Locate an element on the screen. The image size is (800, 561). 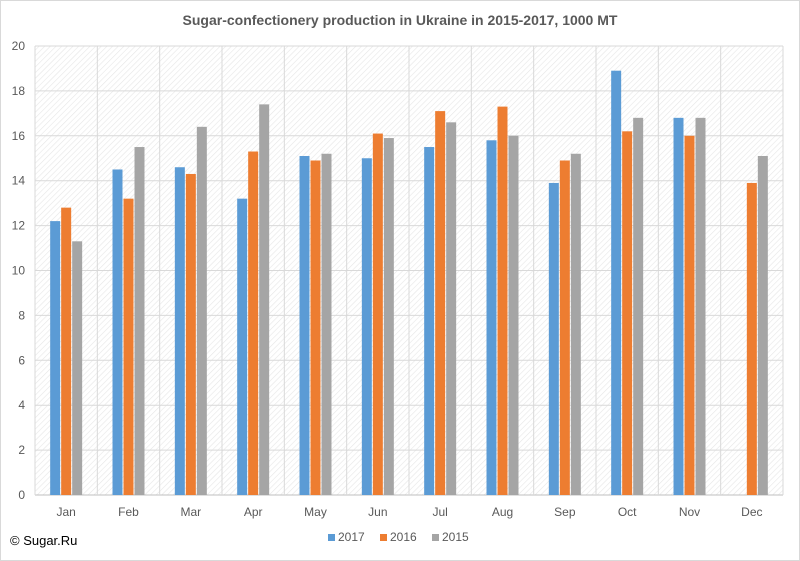
bar-2015-jul is located at coordinates (451, 308).